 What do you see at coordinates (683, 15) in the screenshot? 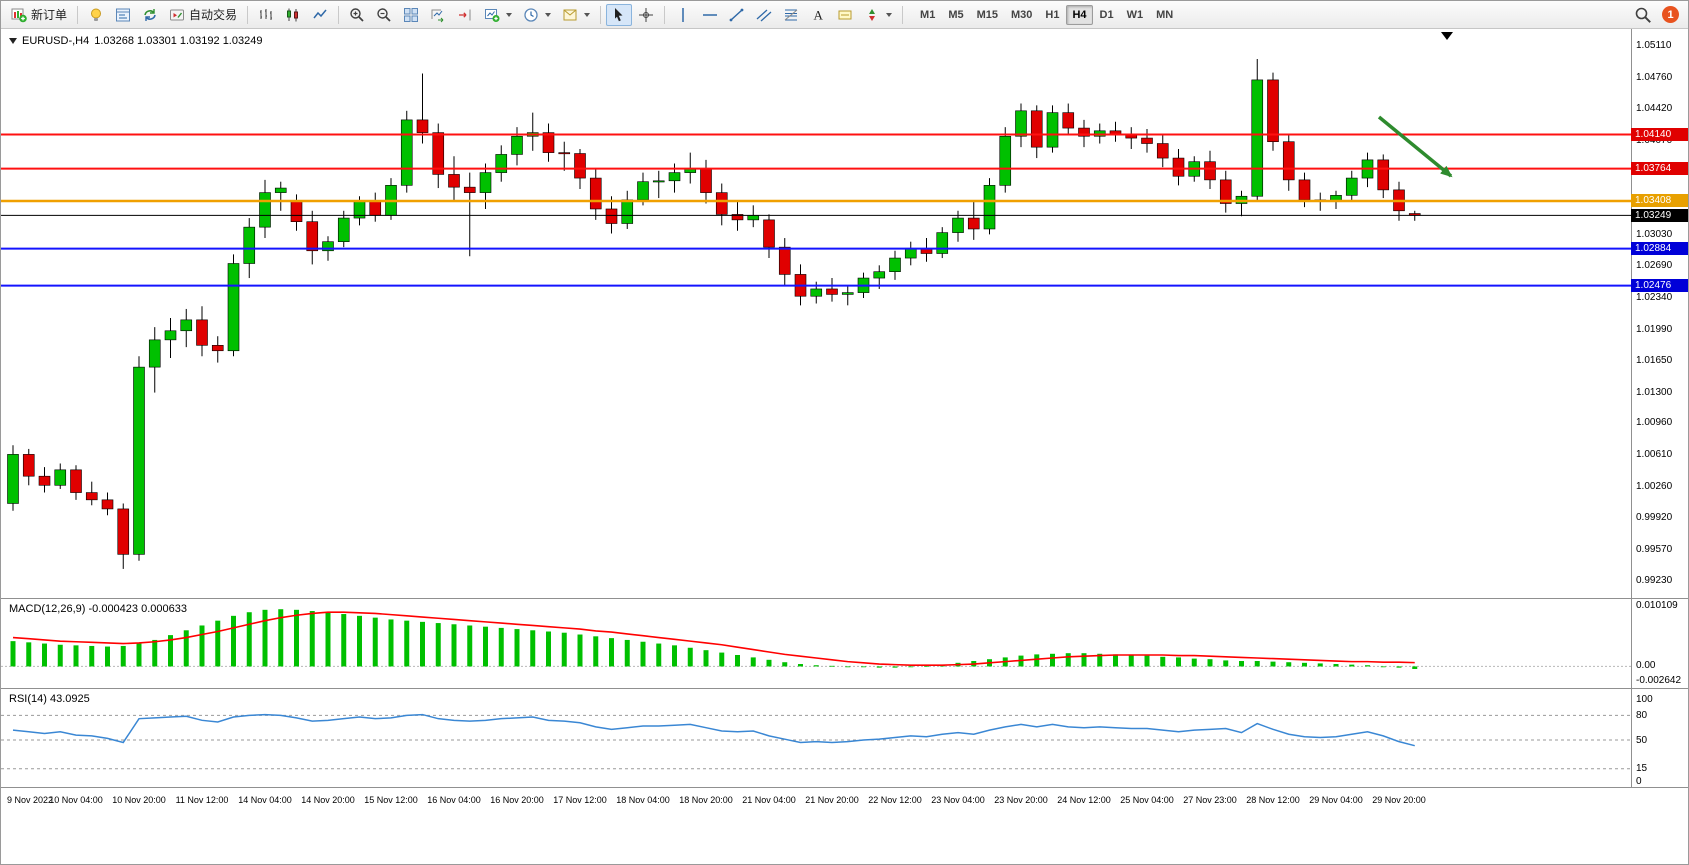
I see `vertical-line-button` at bounding box center [683, 15].